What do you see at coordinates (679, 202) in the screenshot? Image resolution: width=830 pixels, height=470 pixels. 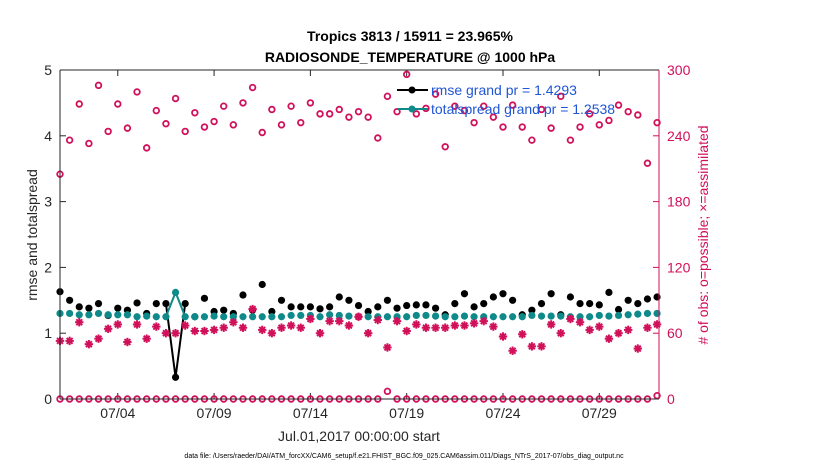 I see `right-y-tick-label: 180` at bounding box center [679, 202].